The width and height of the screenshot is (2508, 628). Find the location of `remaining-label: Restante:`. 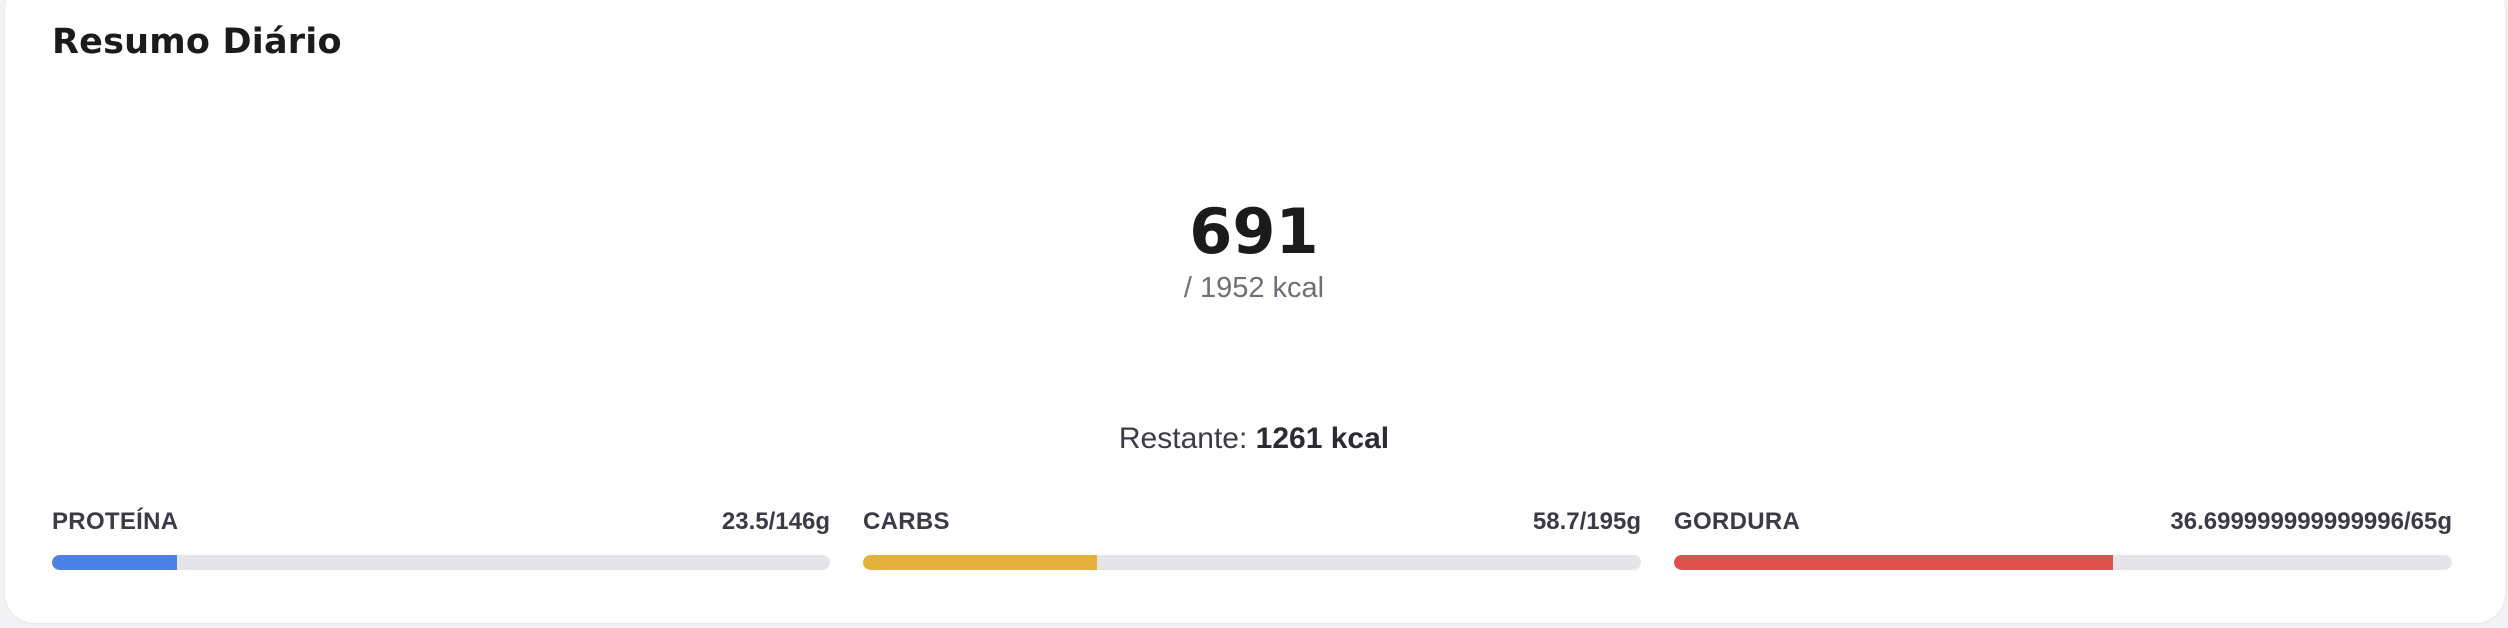

remaining-label: Restante: is located at coordinates (1187, 438).